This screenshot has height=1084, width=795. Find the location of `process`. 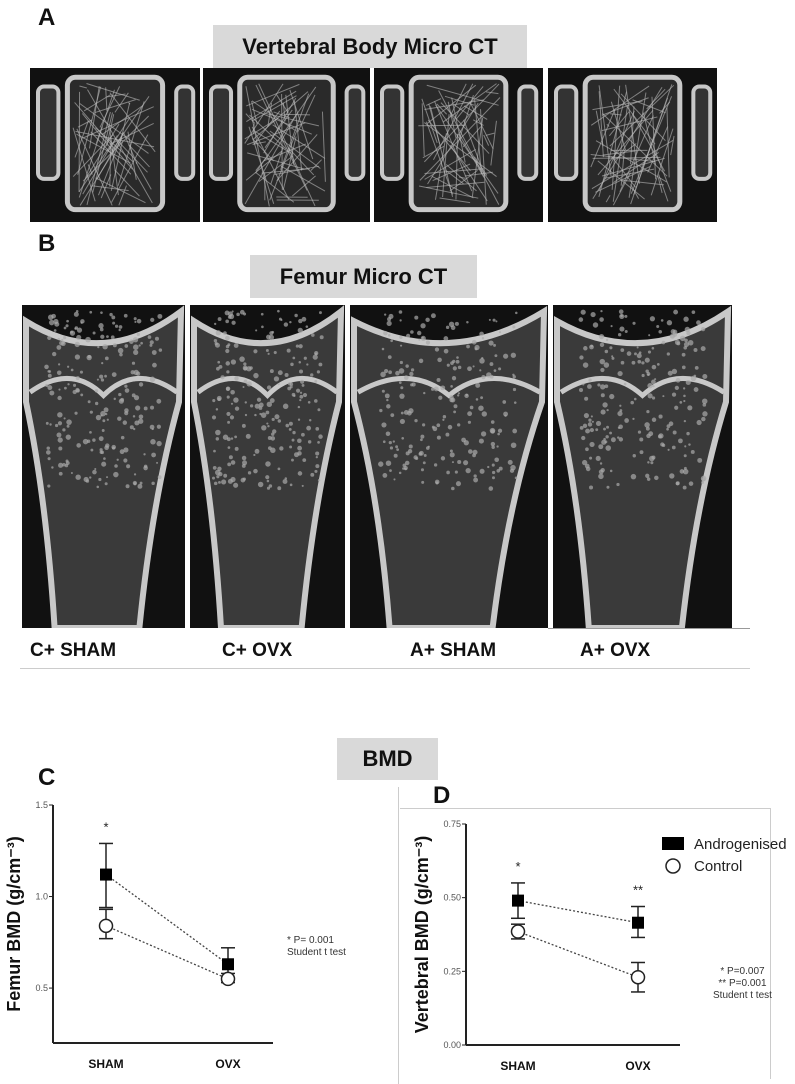

process is located at coordinates (355, 132).